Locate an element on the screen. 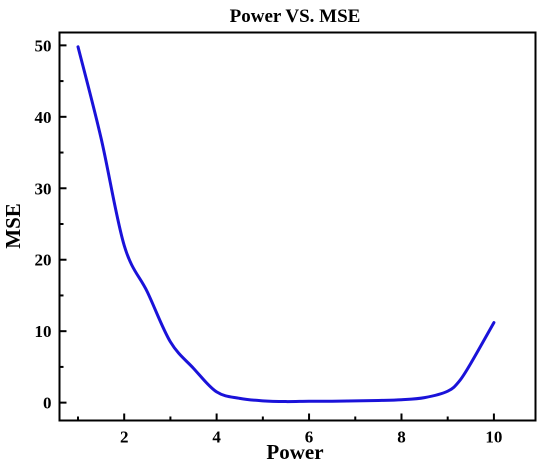  x-tick-label: 6 is located at coordinates (309, 437).